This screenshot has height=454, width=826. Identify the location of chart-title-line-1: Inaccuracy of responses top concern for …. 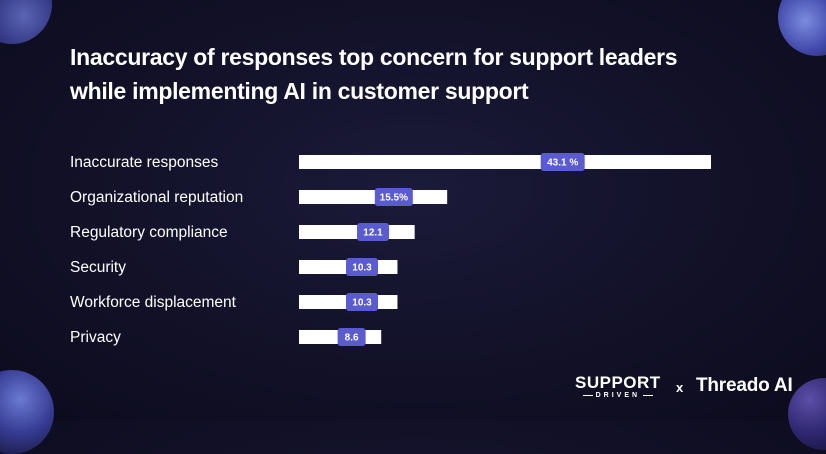
(374, 57).